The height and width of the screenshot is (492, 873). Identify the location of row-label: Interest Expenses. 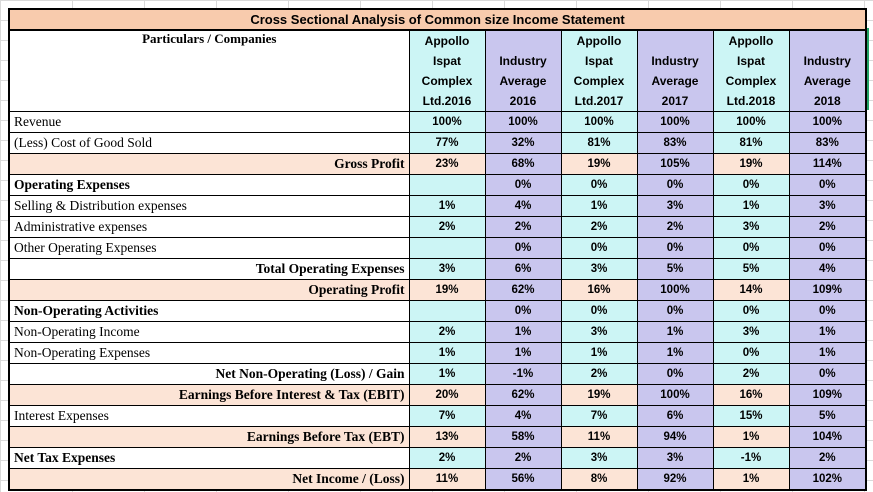
(209, 416).